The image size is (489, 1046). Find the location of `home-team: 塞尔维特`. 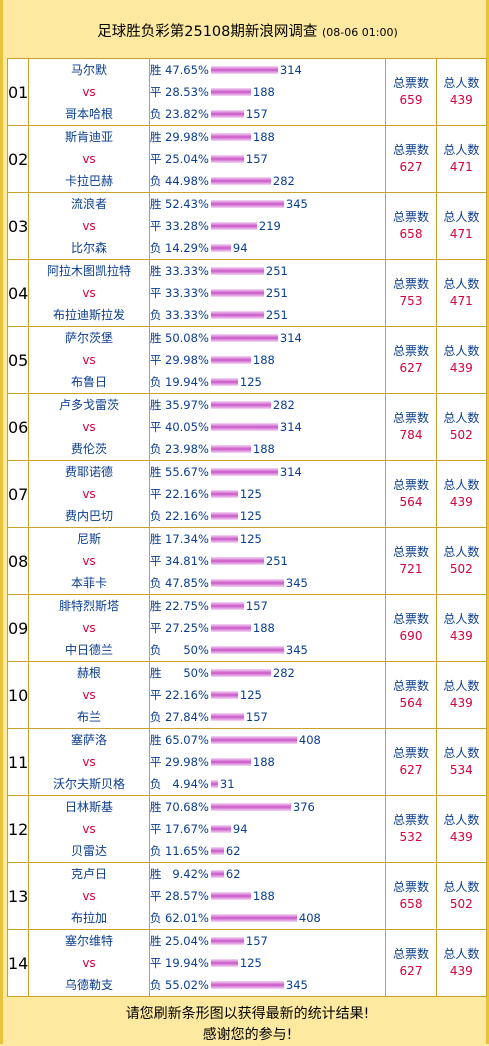

home-team: 塞尔维特 is located at coordinates (88, 941).